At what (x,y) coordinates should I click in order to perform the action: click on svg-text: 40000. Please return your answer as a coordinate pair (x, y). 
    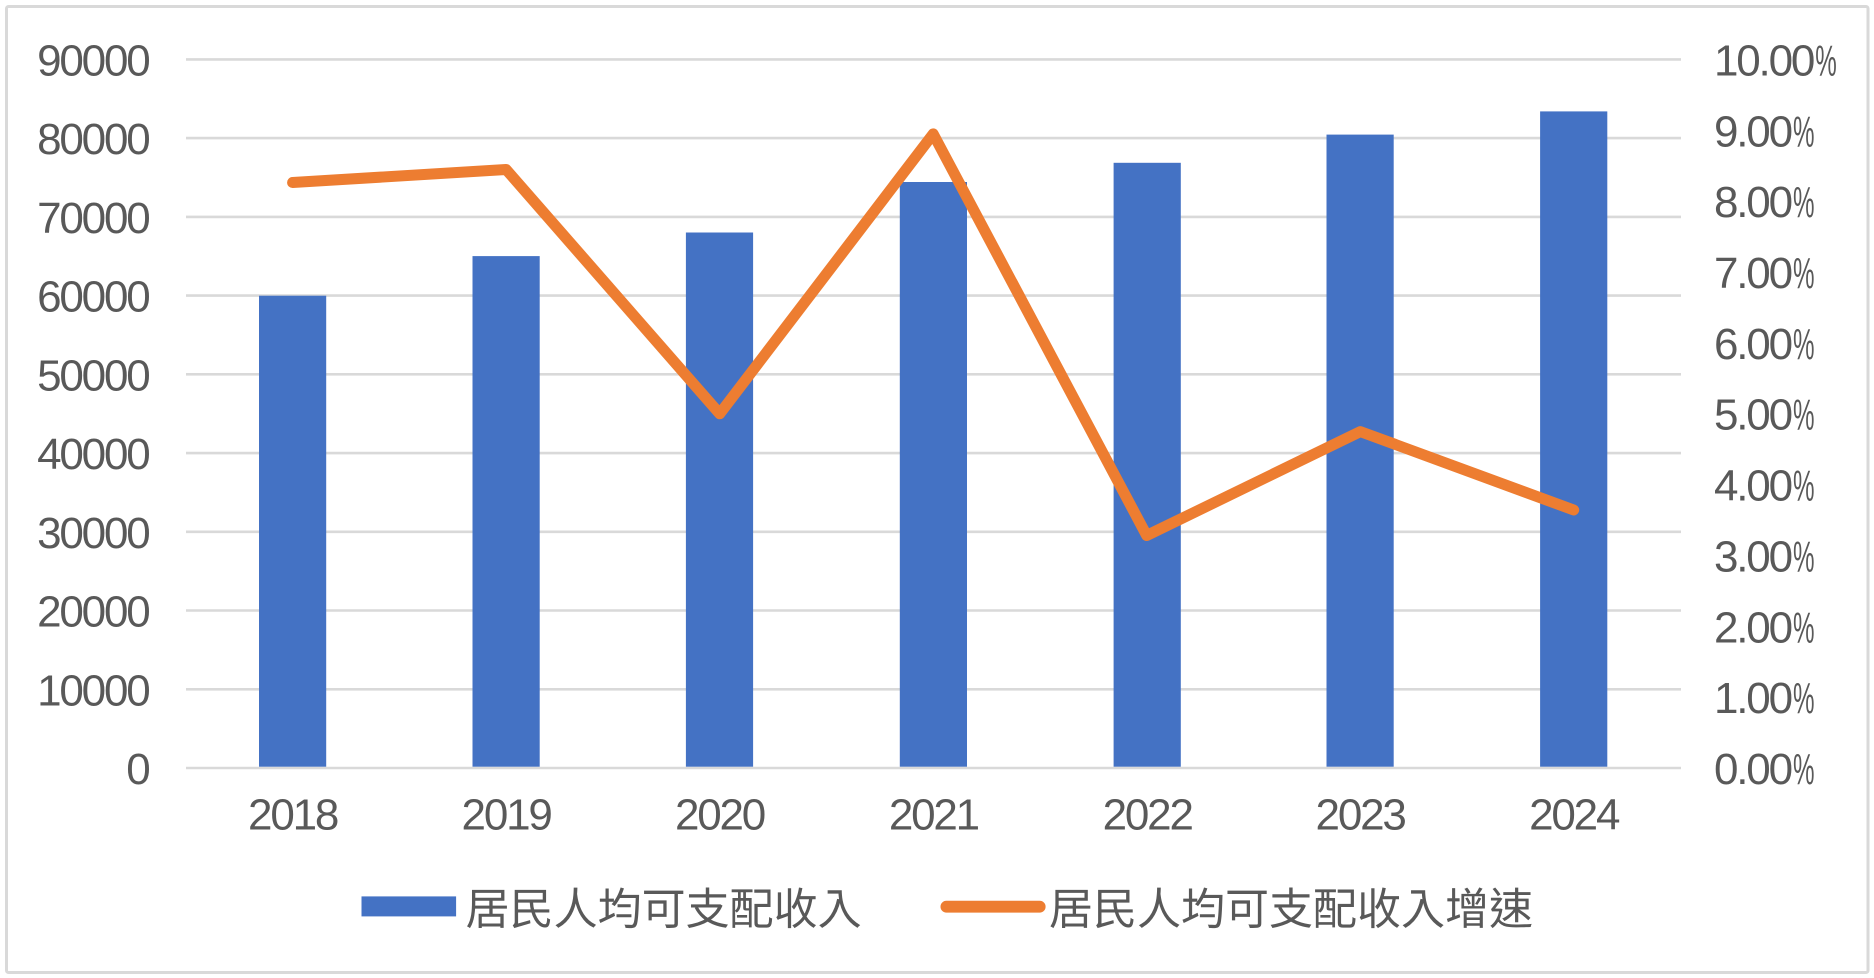
    Looking at the image, I should click on (93, 454).